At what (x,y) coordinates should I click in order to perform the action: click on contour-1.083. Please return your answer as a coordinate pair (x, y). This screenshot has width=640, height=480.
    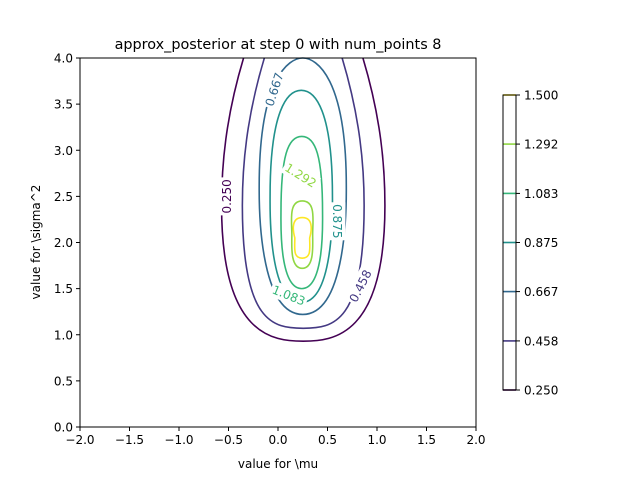
    Looking at the image, I should click on (302, 212).